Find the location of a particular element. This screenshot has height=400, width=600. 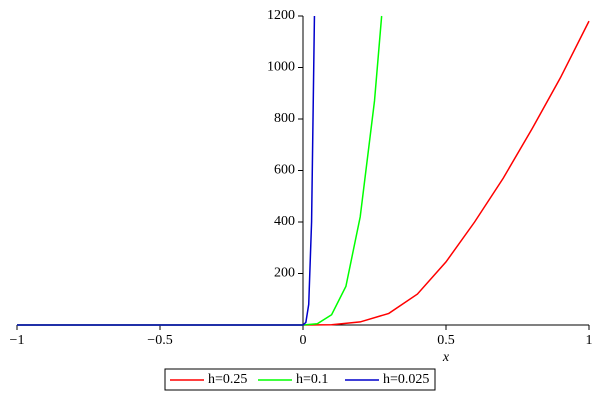

legend-label: h=0.1 is located at coordinates (312, 379).